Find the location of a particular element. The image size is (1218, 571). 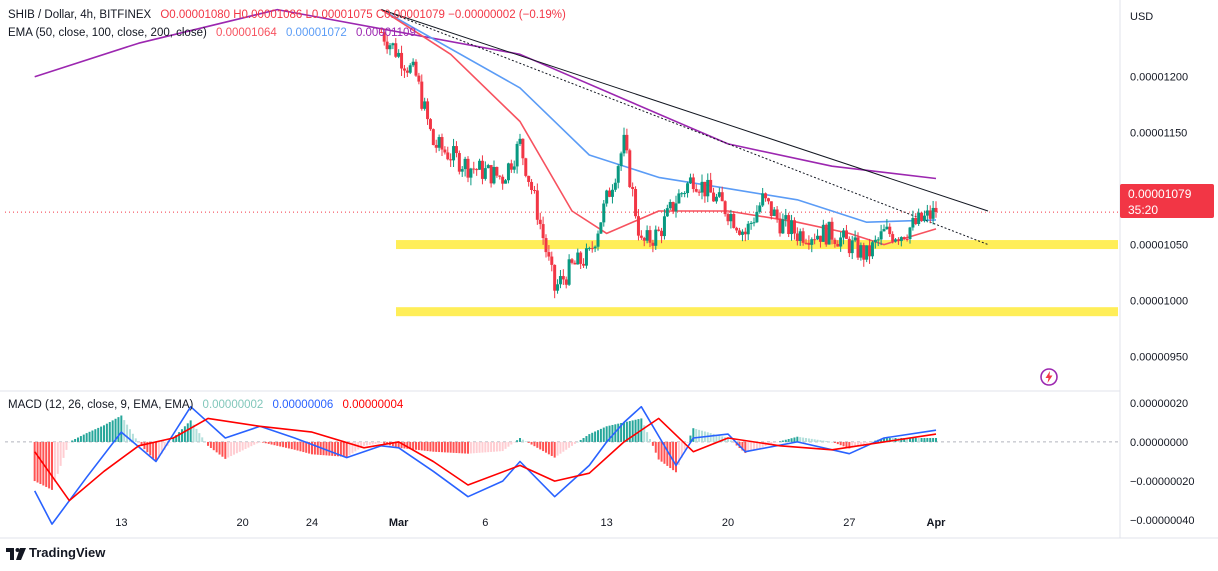

flash-icon is located at coordinates (1049, 377).